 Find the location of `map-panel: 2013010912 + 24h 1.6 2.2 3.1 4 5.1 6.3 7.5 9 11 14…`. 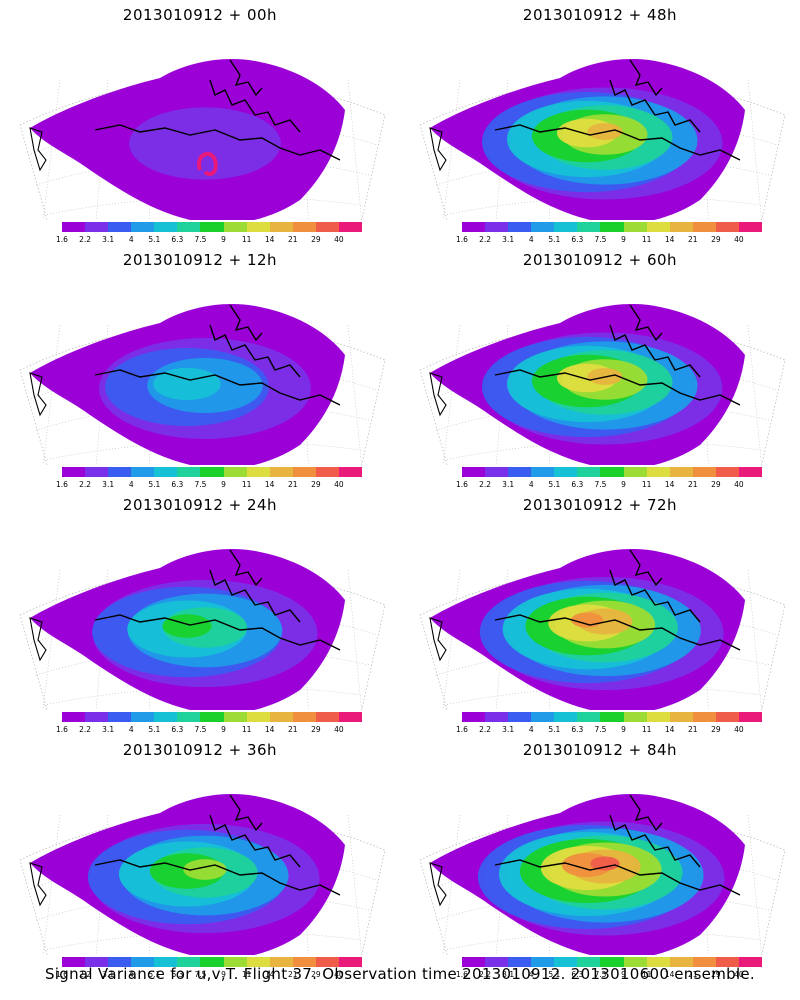

map-panel: 2013010912 + 24h 1.6 2.2 3.1 4 5.1 6.3 7.5 9 11 14… is located at coordinates (200, 612).